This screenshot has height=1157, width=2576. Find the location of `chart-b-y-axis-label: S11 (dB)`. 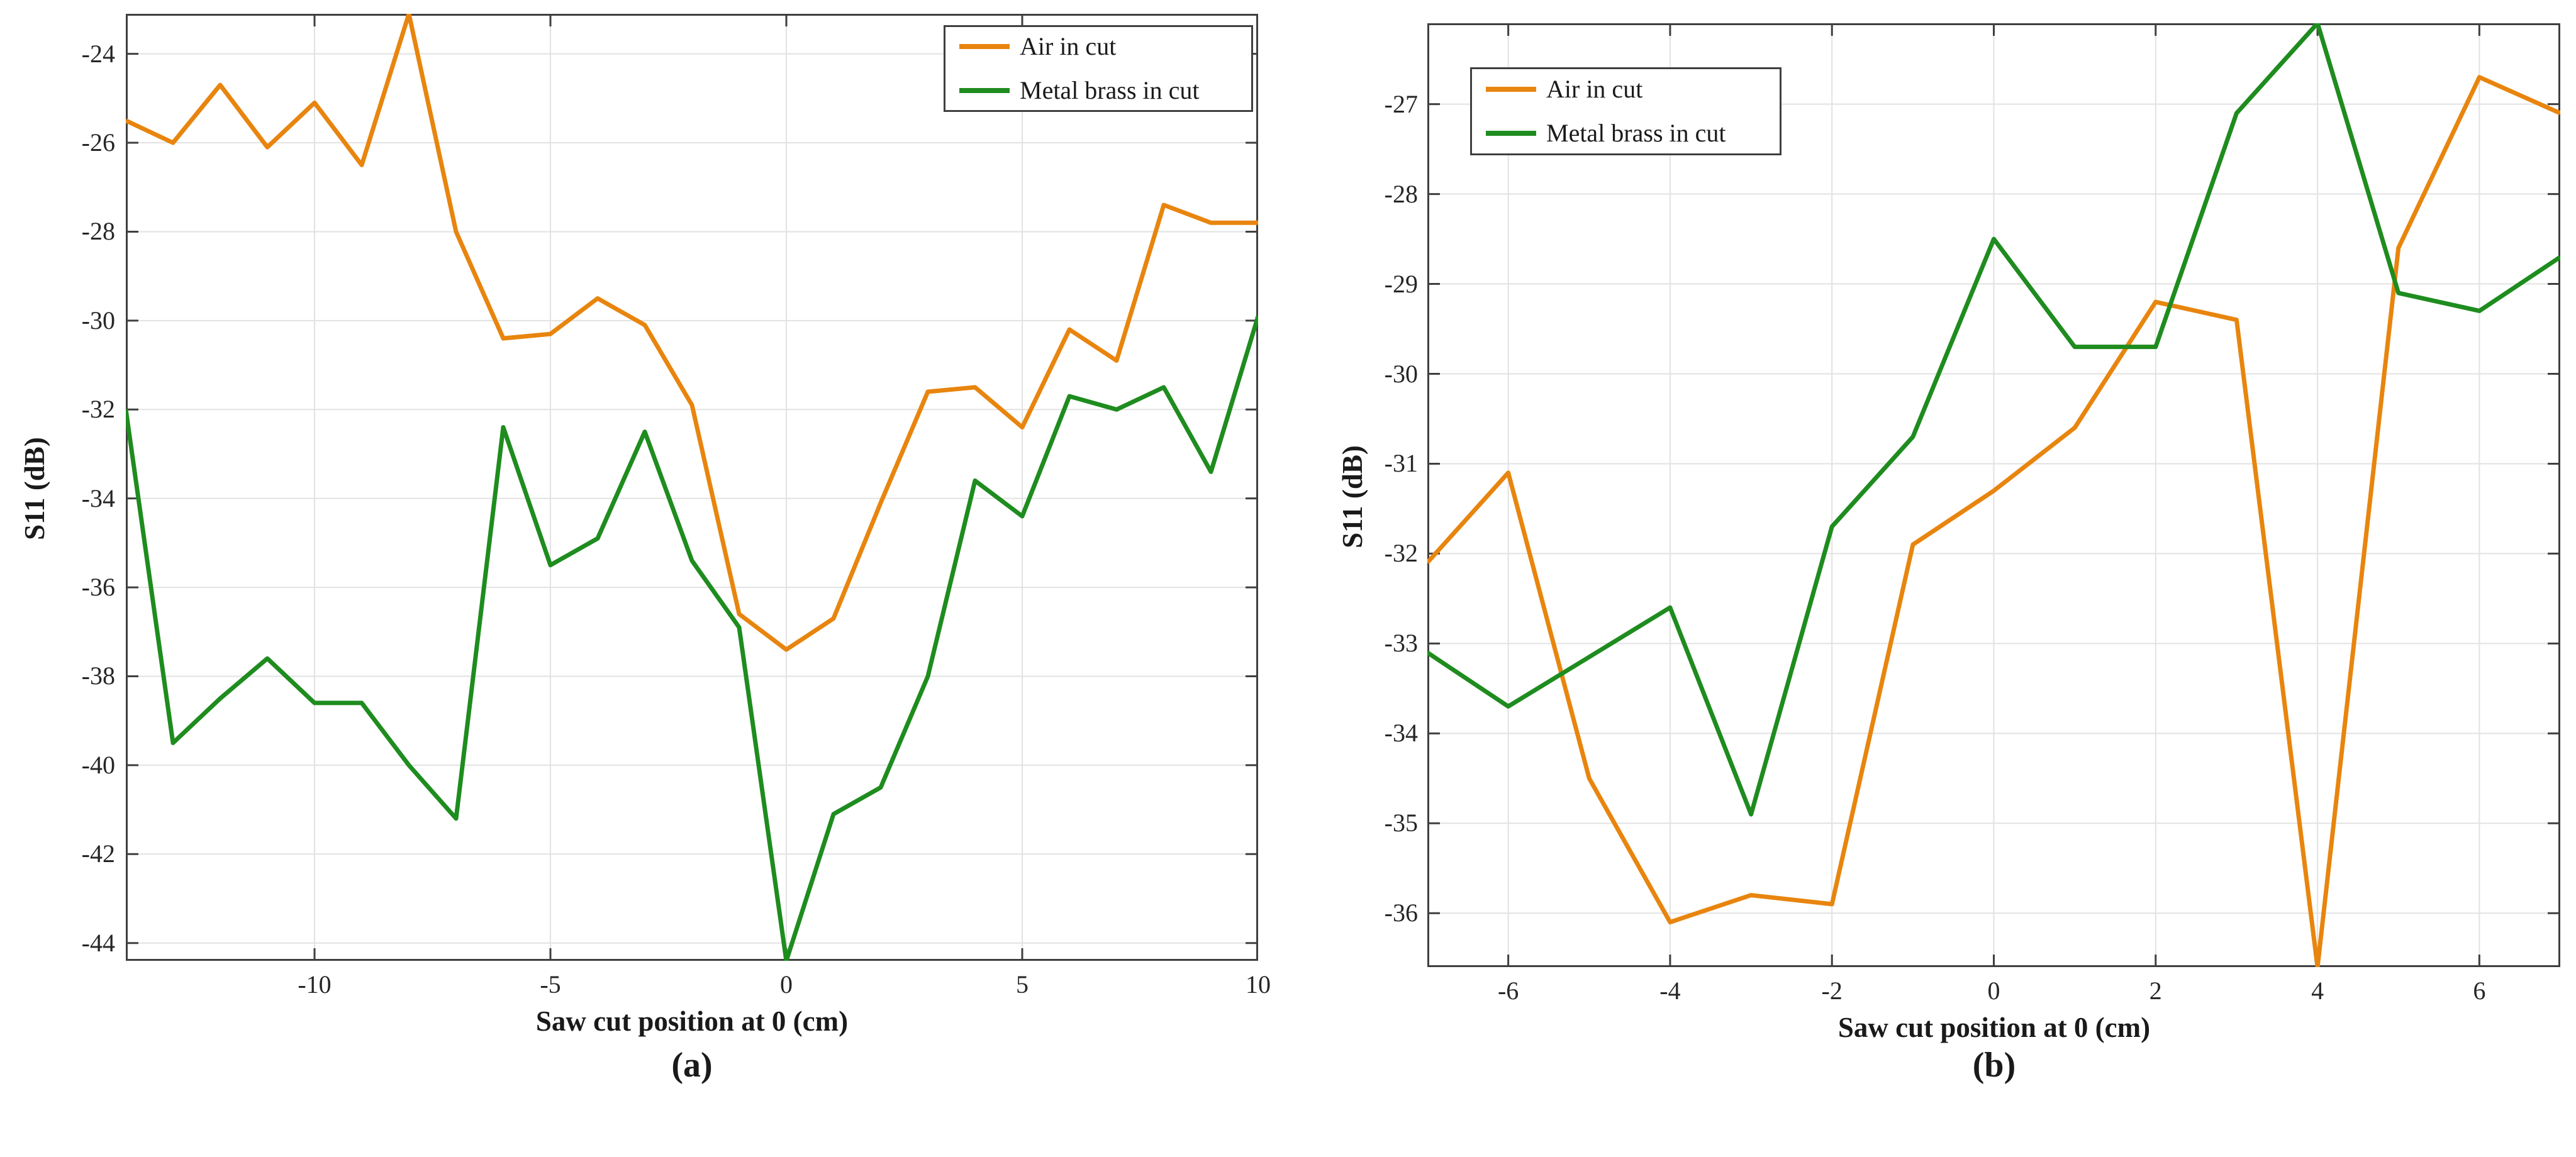

chart-b-y-axis-label: S11 (dB) is located at coordinates (1352, 496).